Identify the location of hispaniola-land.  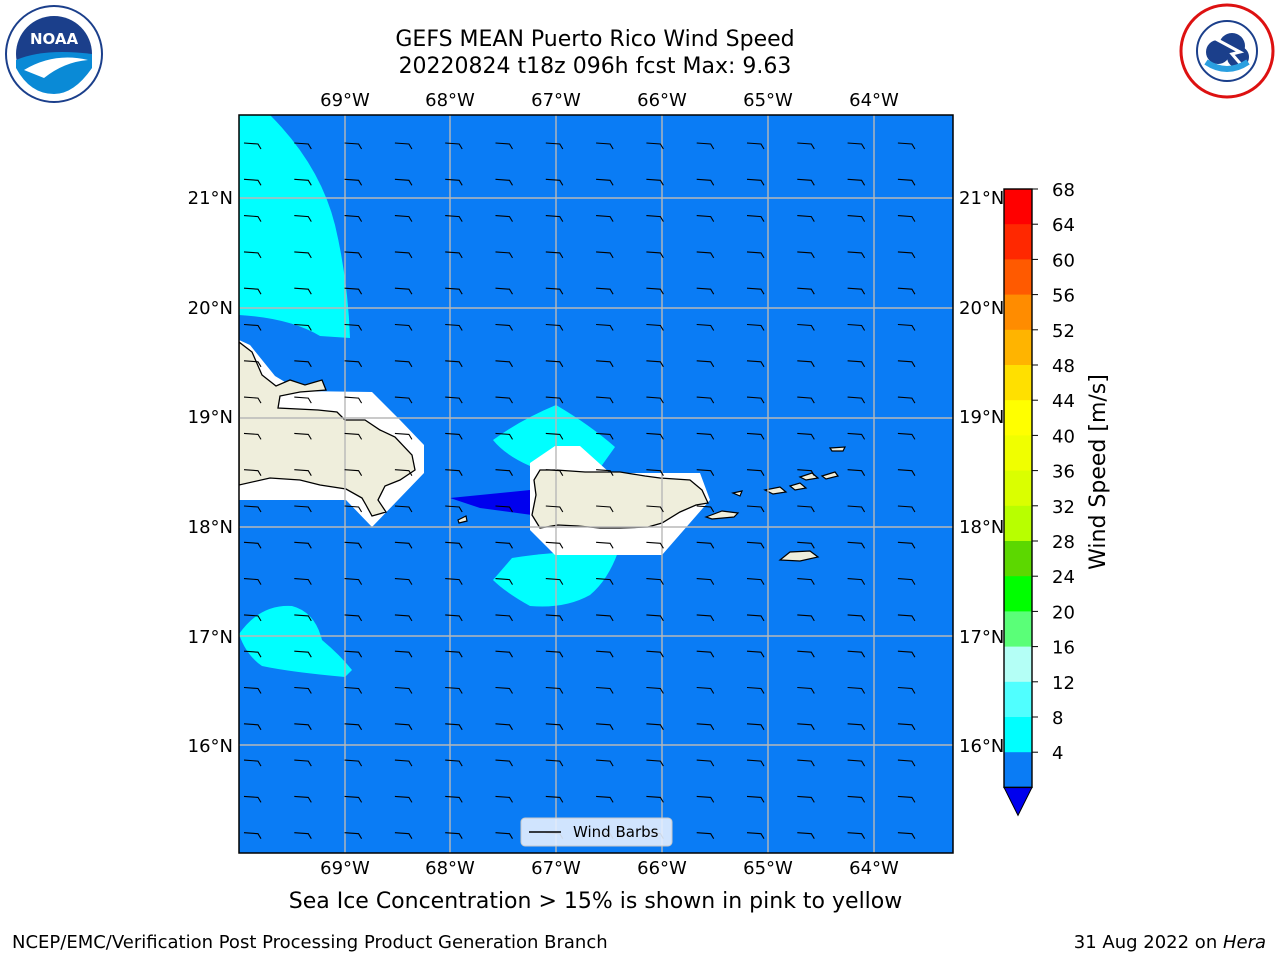
(327, 429).